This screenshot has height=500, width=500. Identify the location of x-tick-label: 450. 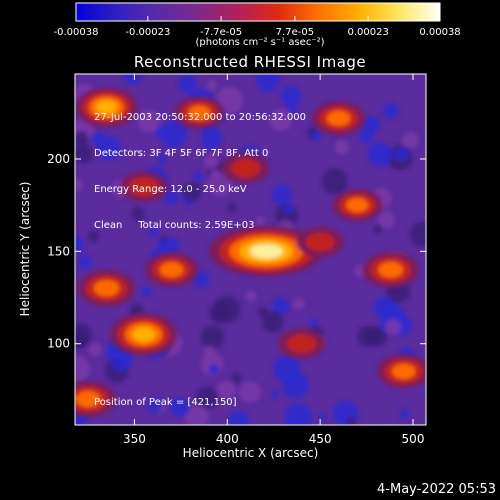
(320, 439).